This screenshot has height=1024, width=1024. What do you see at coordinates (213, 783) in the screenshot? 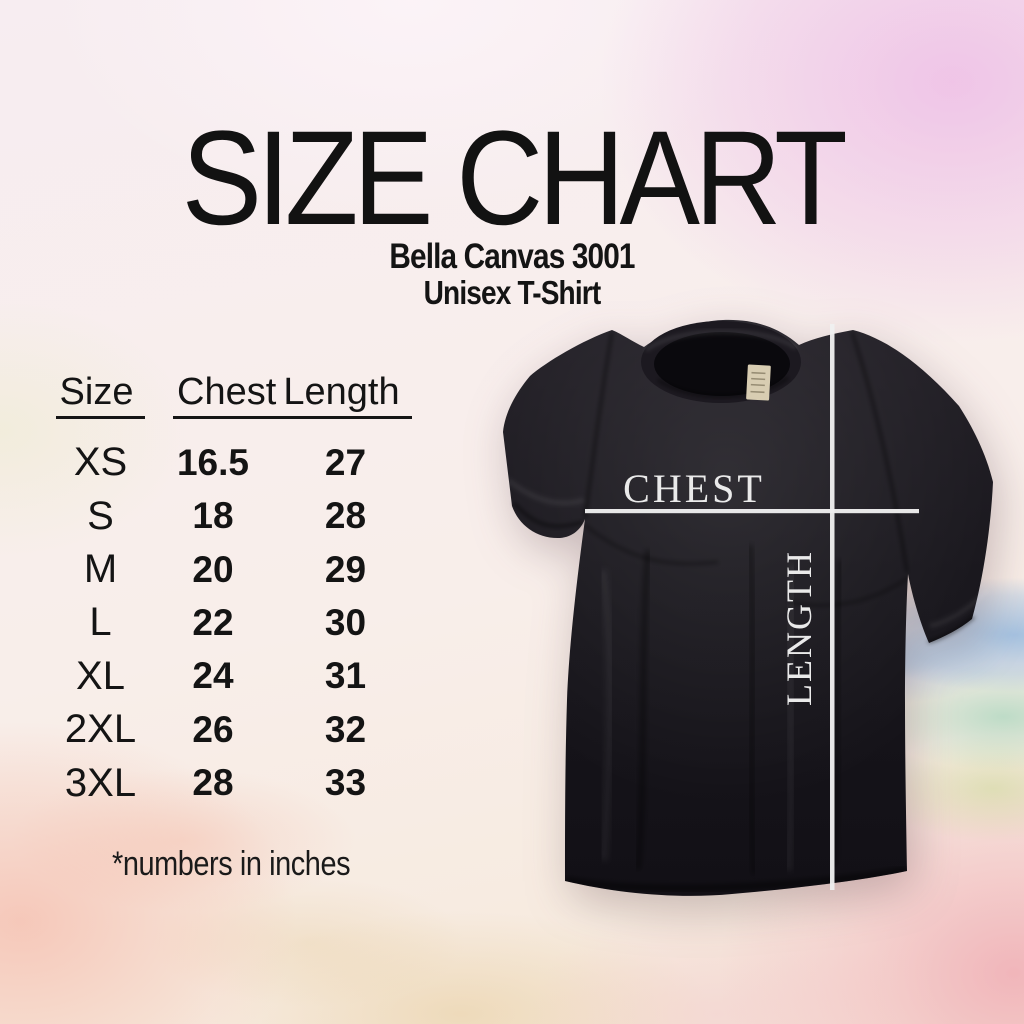
I see `chest-cell: 28` at bounding box center [213, 783].